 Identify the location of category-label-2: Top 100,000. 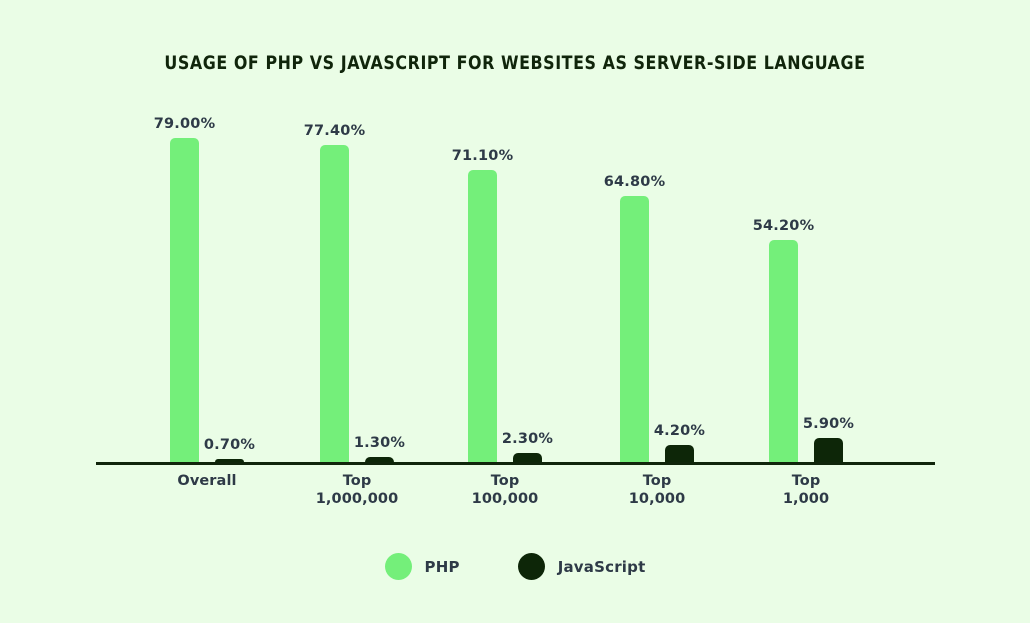
(505, 490).